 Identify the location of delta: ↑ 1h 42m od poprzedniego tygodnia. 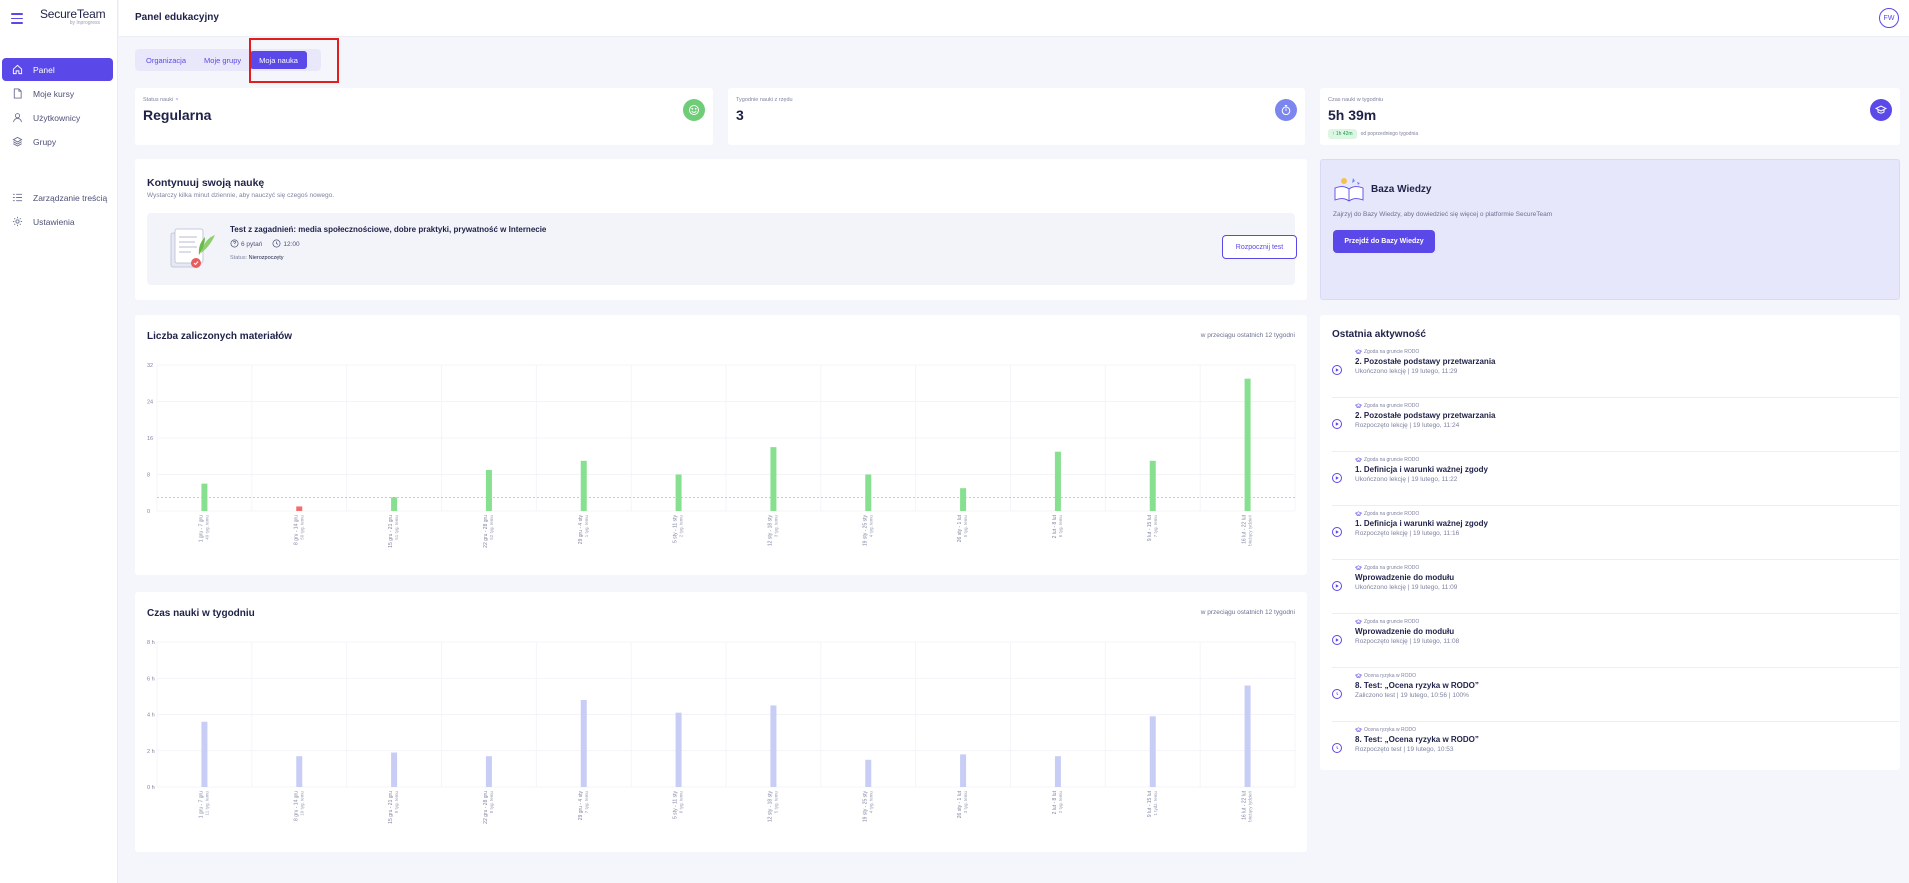
(1373, 134).